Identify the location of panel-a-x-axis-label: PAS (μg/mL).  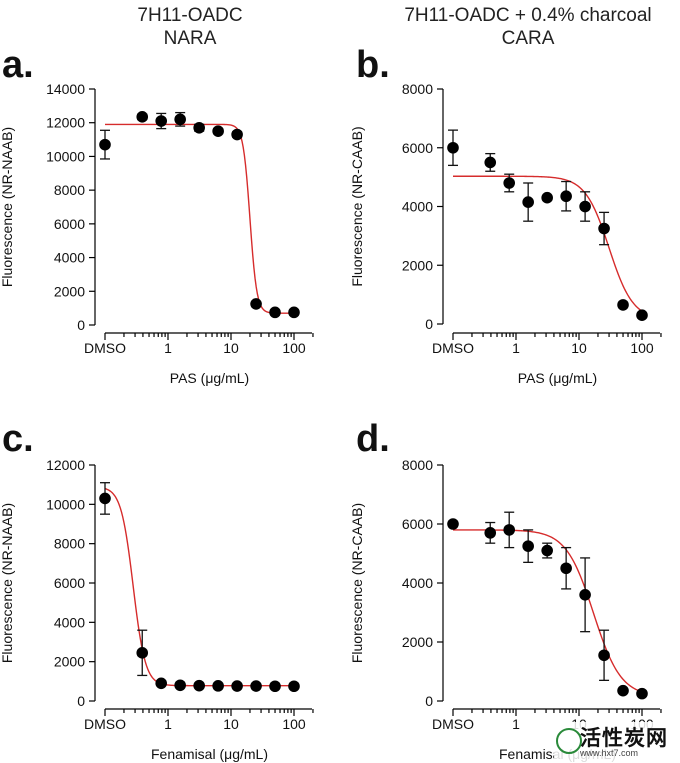
(209, 378).